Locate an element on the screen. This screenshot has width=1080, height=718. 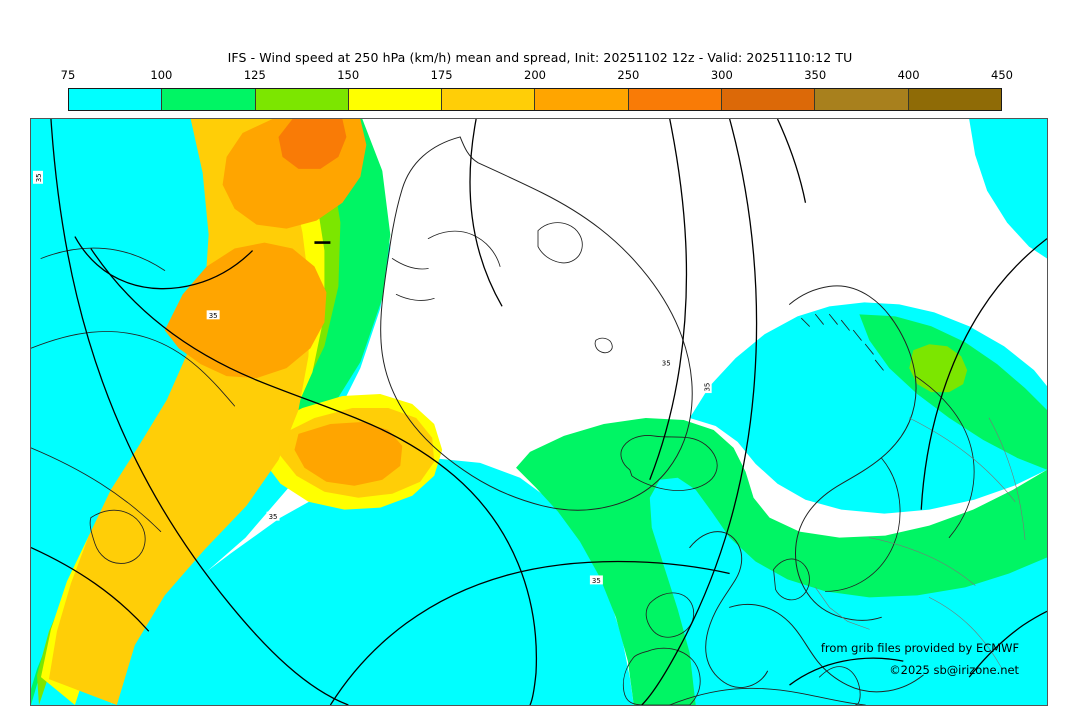
coastline-finland is located at coordinates (944, 456).